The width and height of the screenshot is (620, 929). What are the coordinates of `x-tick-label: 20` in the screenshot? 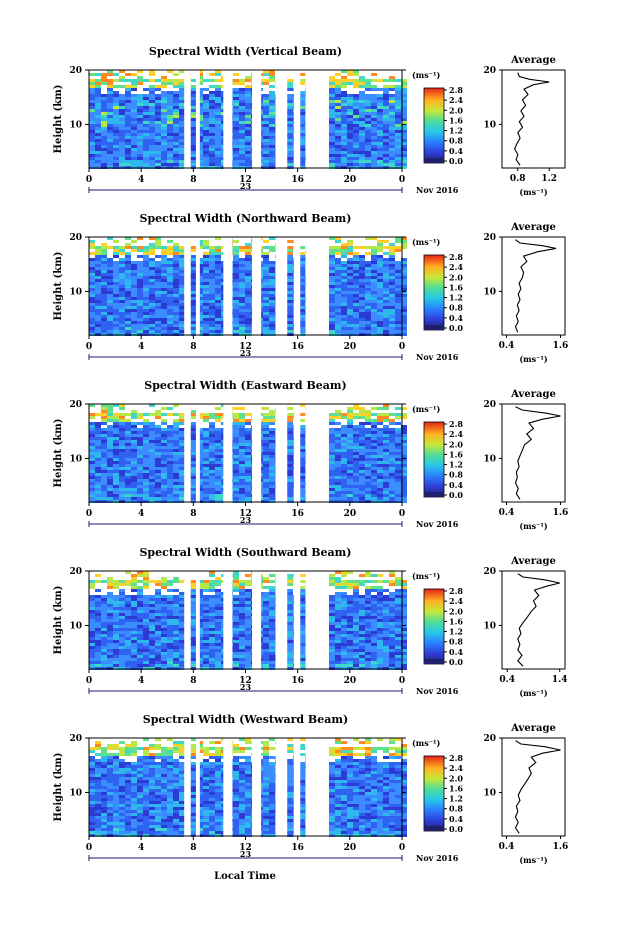 It's located at (350, 514).